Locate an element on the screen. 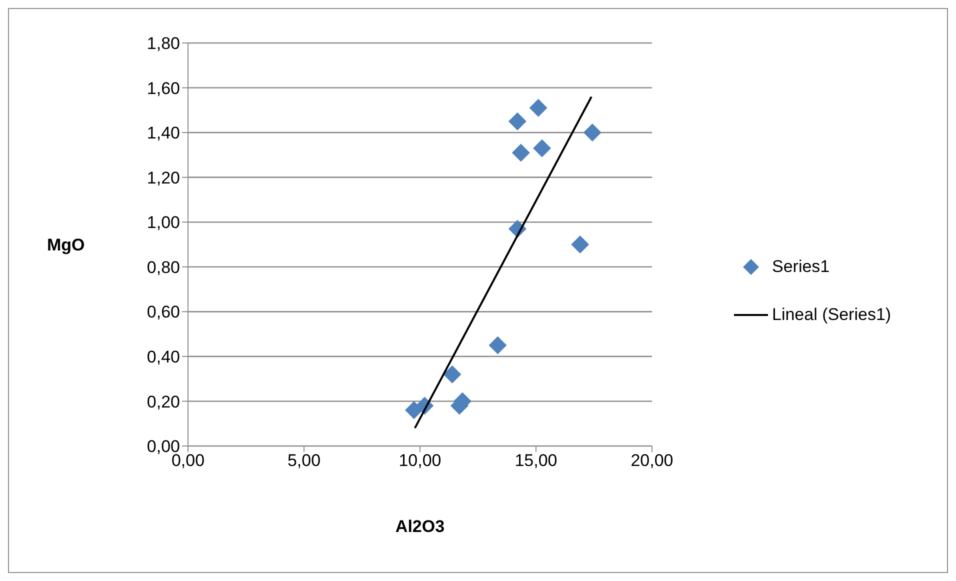 The image size is (956, 581). legend-label: Series1 is located at coordinates (801, 266).